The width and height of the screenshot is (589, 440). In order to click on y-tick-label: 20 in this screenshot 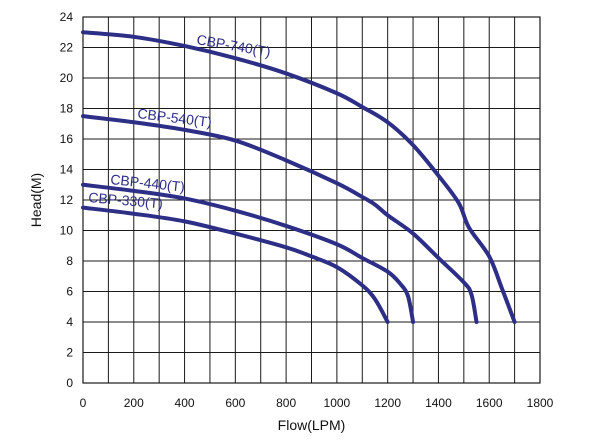, I will do `click(67, 78)`.